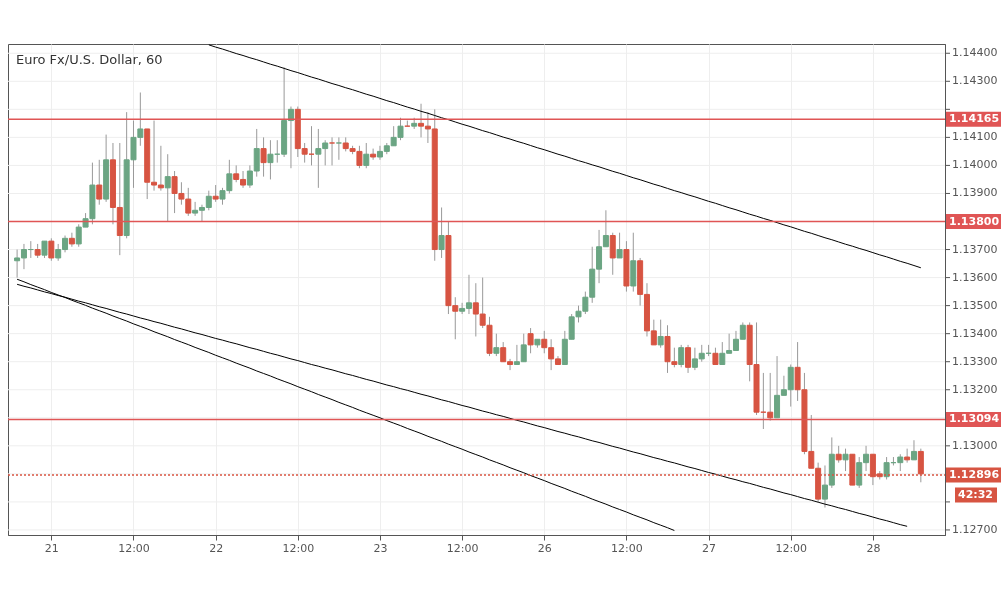  What do you see at coordinates (974, 221) in the screenshot?
I see `ref-line-label: 1.13800` at bounding box center [974, 221].